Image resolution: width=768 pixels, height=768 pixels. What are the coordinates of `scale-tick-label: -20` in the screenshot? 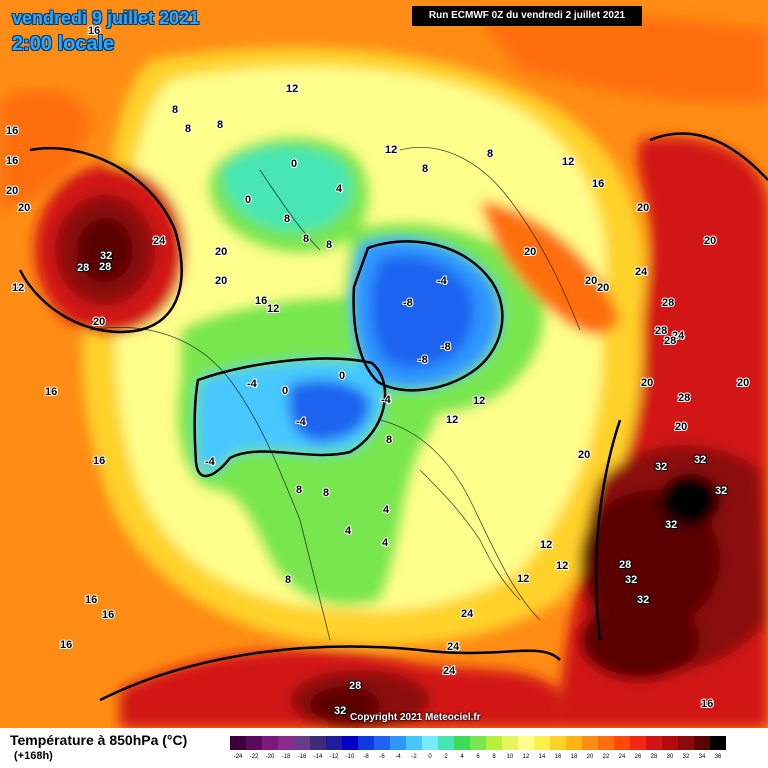 It's located at (270, 757).